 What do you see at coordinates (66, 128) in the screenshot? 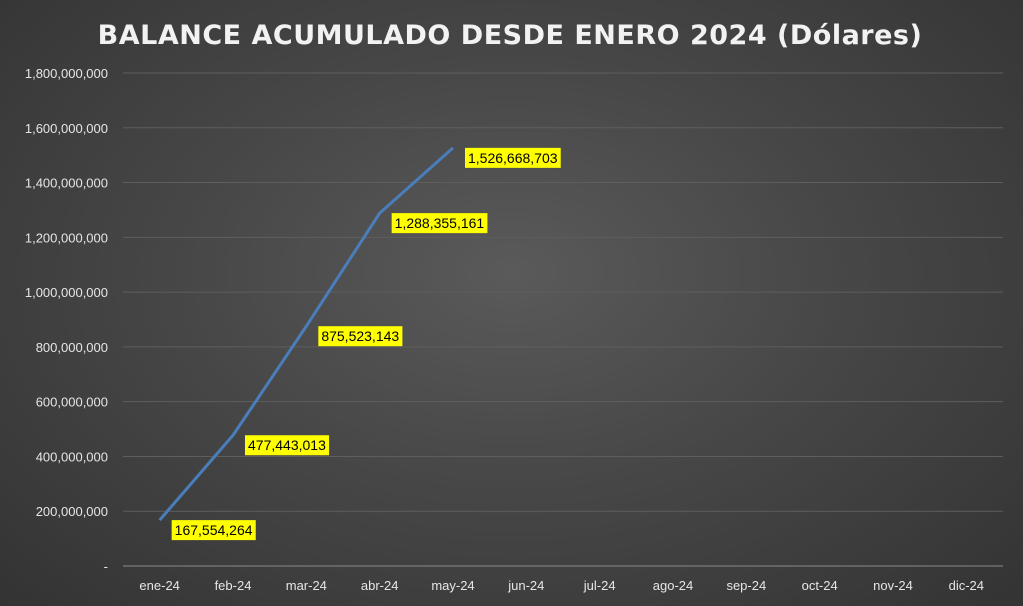
I see `y-tick-label: 1,600,000,000` at bounding box center [66, 128].